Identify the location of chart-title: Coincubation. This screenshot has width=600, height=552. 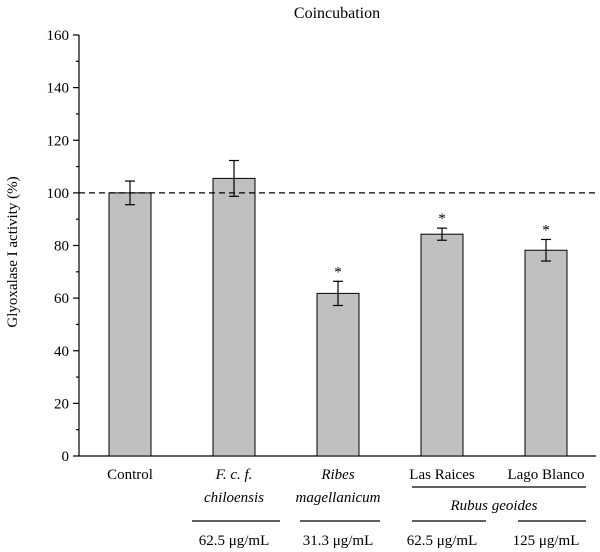
(337, 13).